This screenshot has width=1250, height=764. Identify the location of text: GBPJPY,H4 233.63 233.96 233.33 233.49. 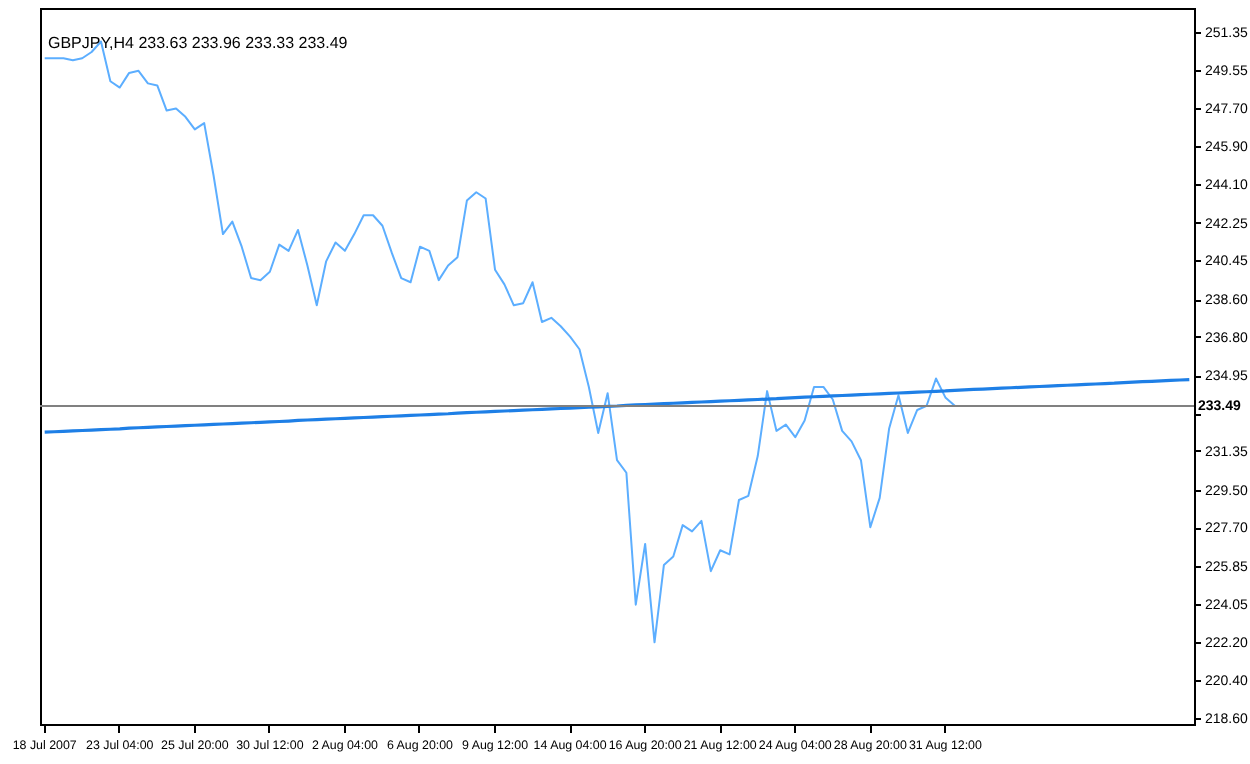
(198, 43).